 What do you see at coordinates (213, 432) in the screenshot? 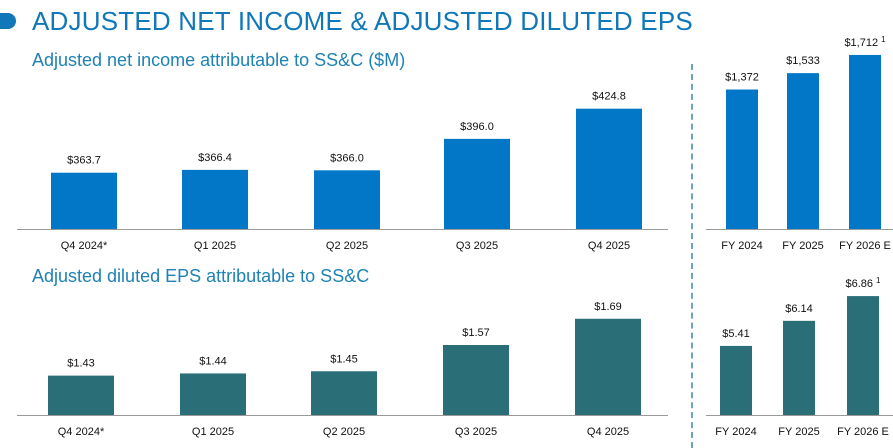
I see `eps-quarterly-category-label-2: Q1 2025` at bounding box center [213, 432].